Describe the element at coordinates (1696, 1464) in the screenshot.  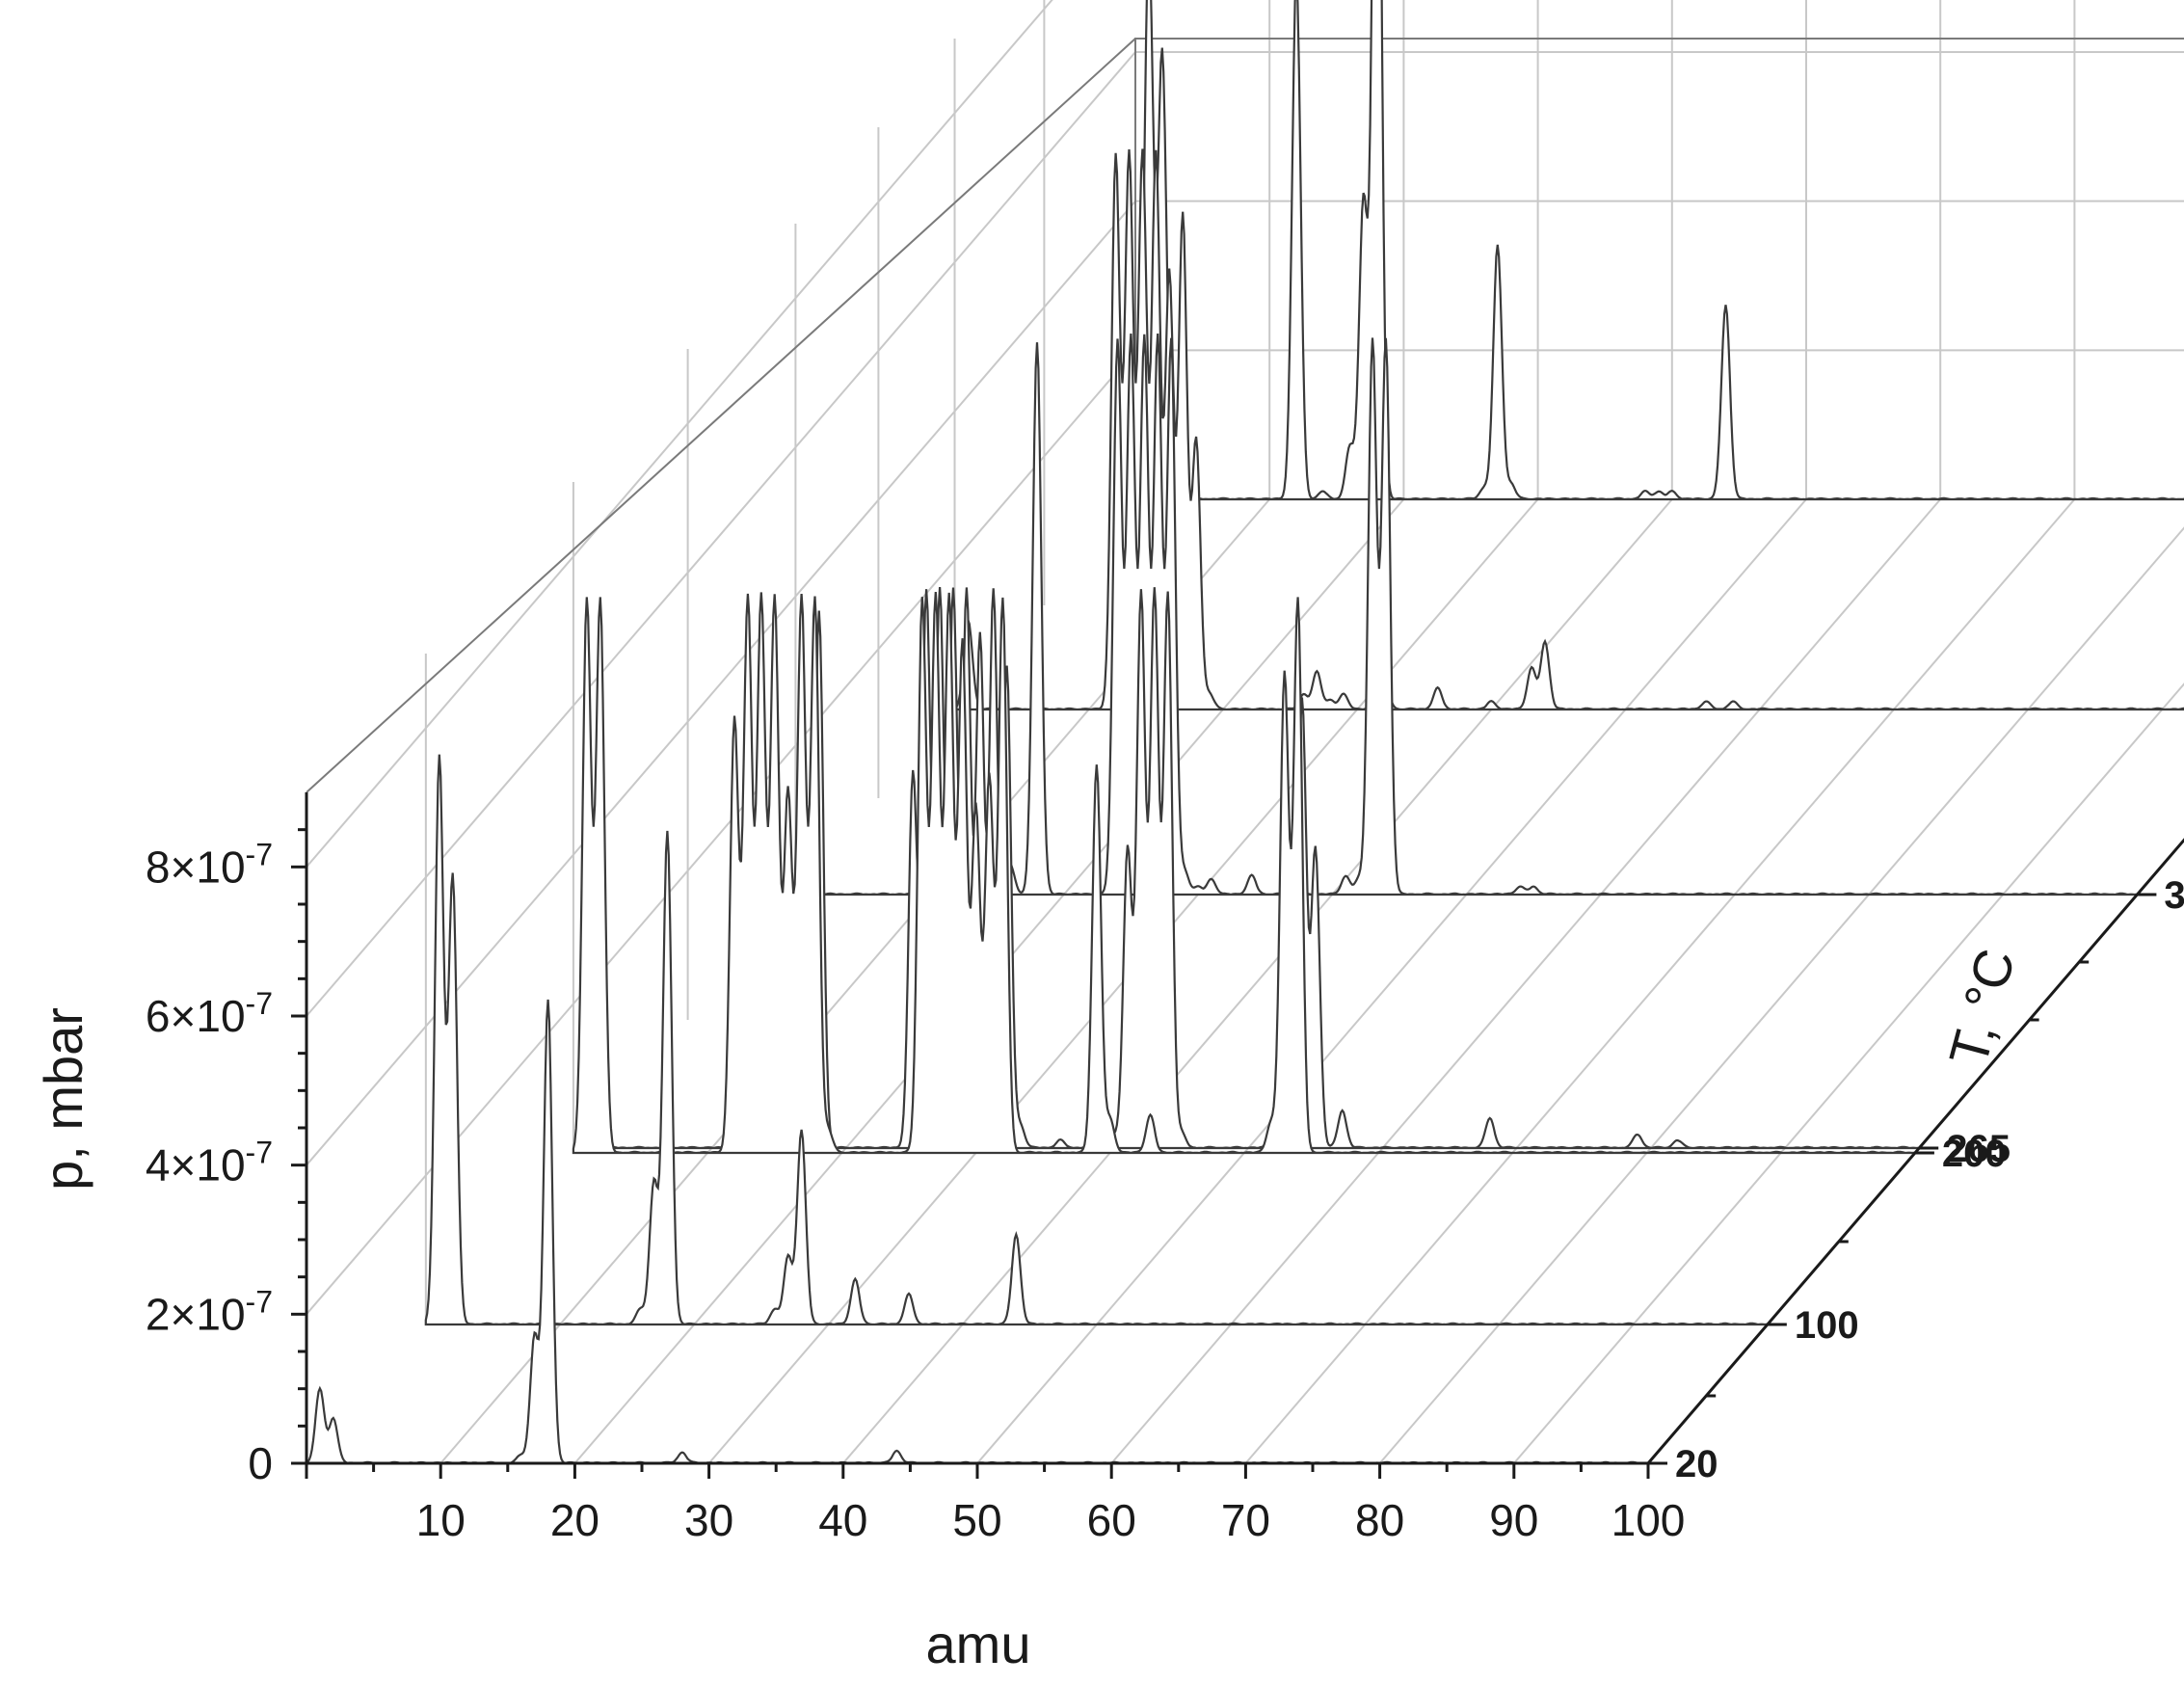
I see `t-tick-label: 20` at that location.